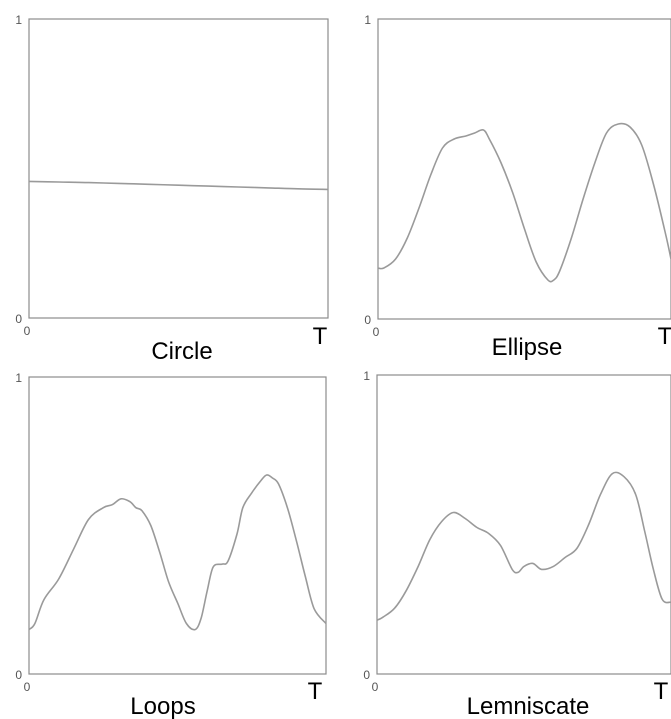  Describe the element at coordinates (181, 351) in the screenshot. I see `chart-title: Circle` at that location.